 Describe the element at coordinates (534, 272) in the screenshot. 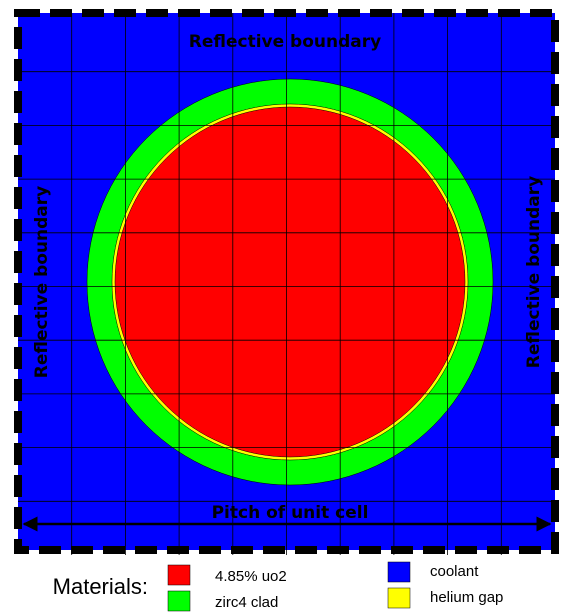

I see `right-label: Reflective boundary` at that location.